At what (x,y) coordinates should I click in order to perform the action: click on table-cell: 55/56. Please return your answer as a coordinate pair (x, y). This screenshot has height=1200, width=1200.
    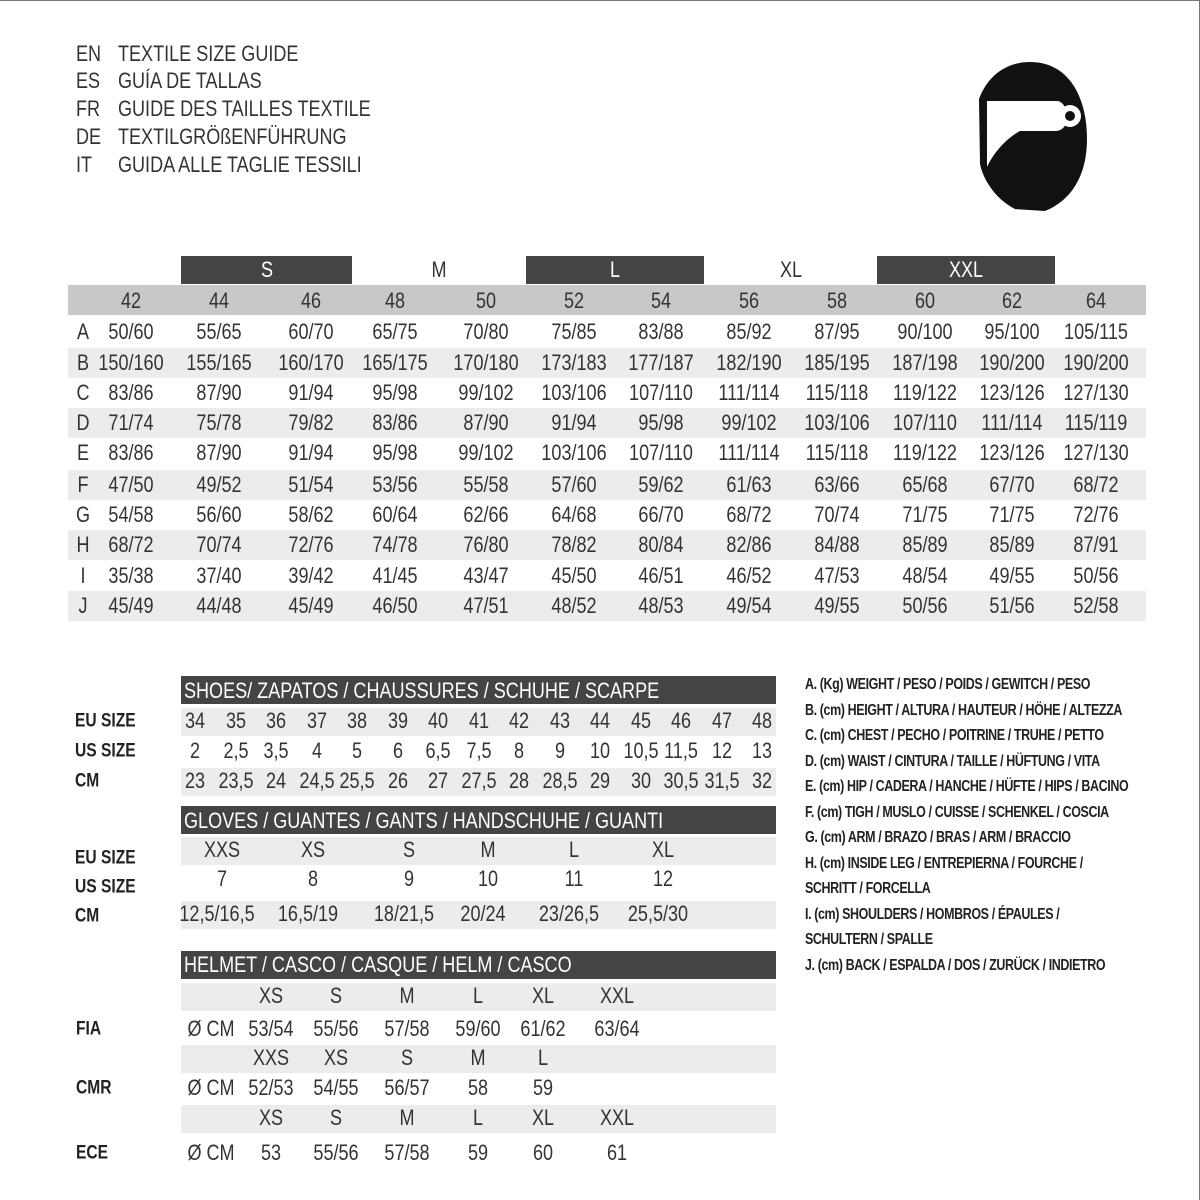
    Looking at the image, I should click on (336, 1152).